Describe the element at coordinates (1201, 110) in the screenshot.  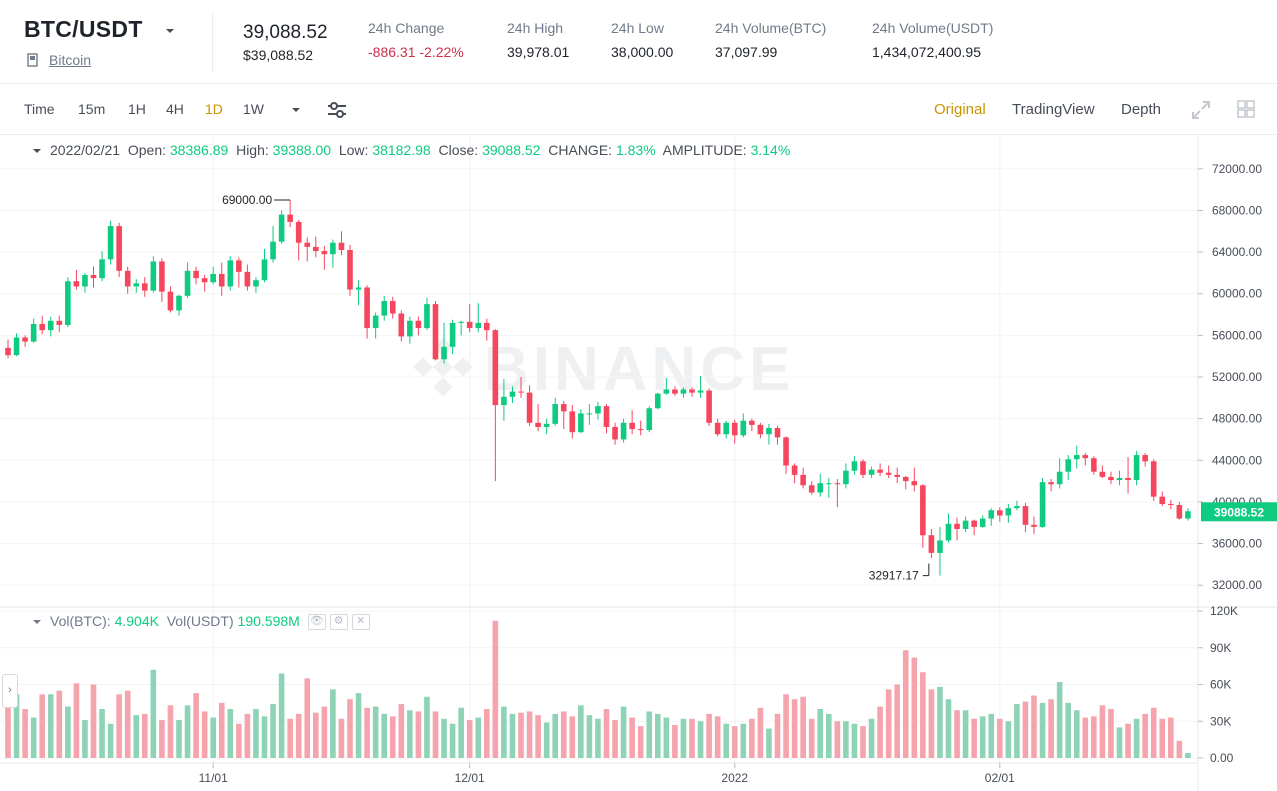
I see `expand-icon` at that location.